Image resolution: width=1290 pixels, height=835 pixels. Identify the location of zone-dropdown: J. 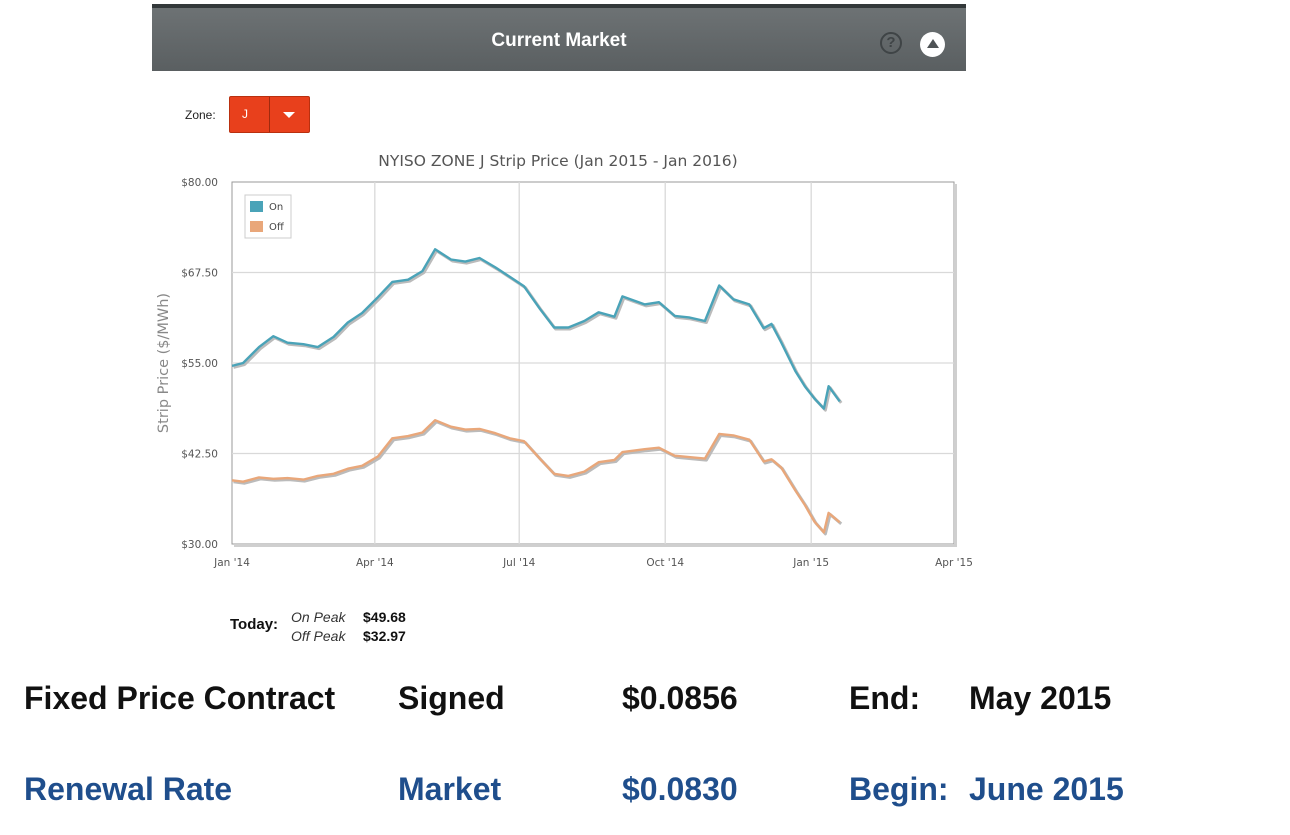
(269, 114).